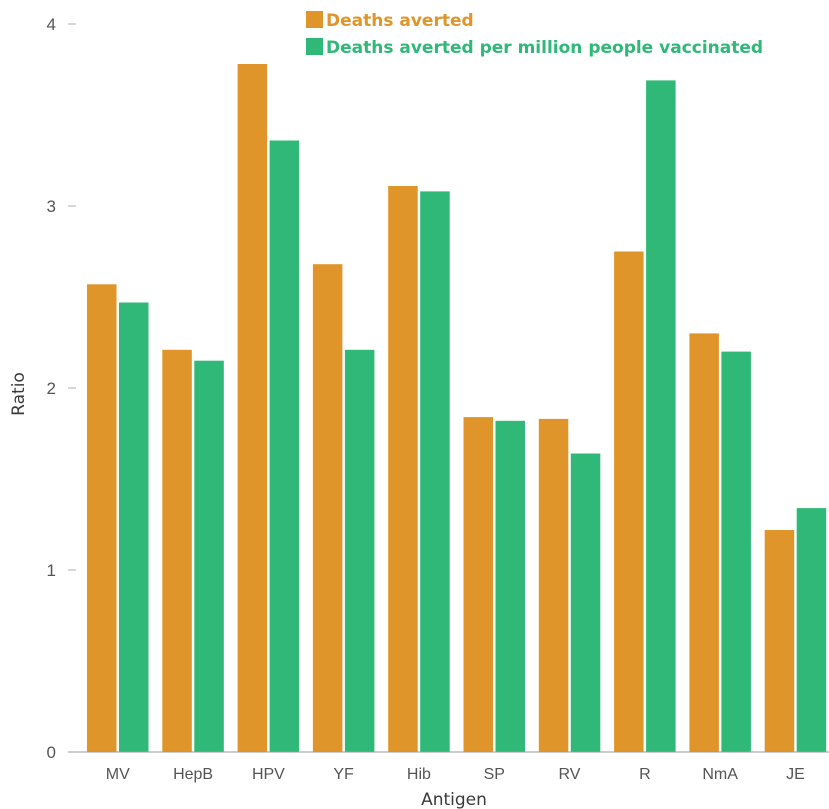 Image resolution: width=829 pixels, height=809 pixels. I want to click on bar-deaths-averted-mv, so click(102, 518).